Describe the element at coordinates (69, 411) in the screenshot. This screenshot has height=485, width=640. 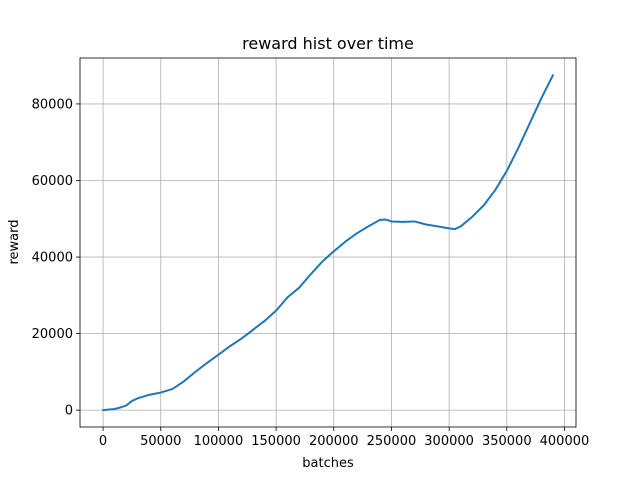
I see `y-tick-label: 0` at that location.